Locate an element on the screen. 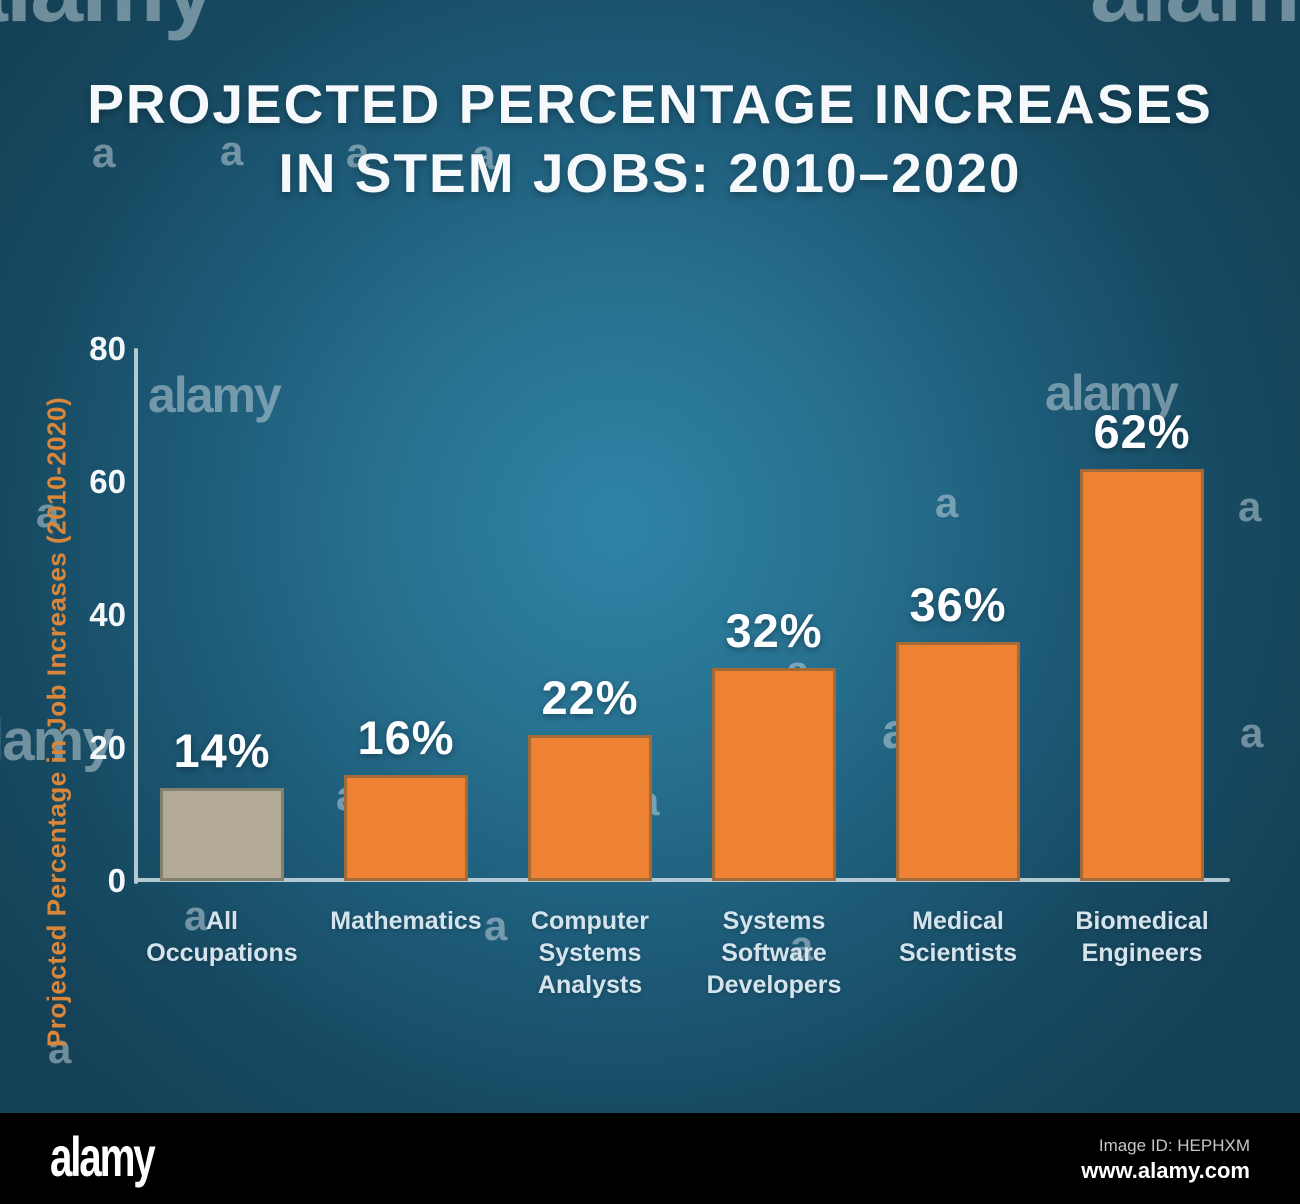 This screenshot has height=1204, width=1300. y-tick-label: 0 is located at coordinates (116, 880).